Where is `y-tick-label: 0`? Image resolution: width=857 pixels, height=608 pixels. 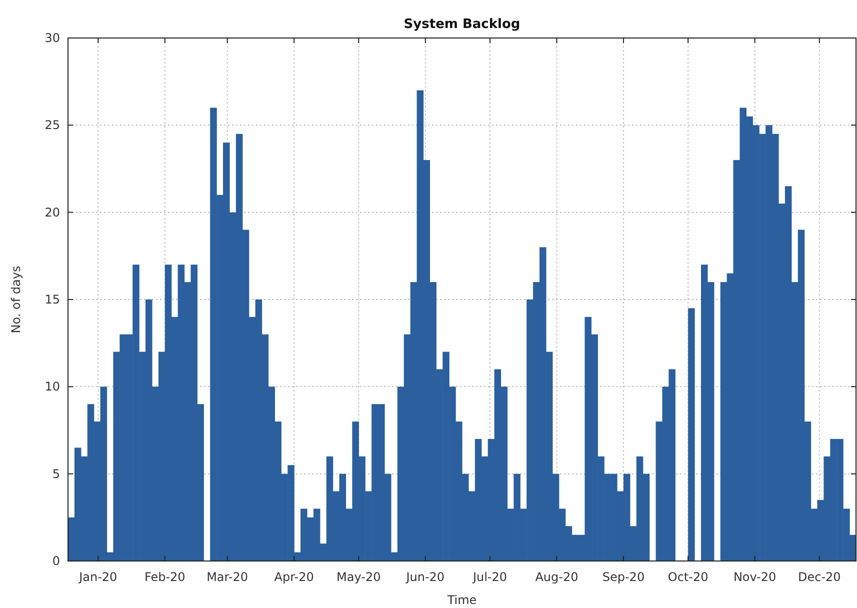 y-tick-label: 0 is located at coordinates (56, 561).